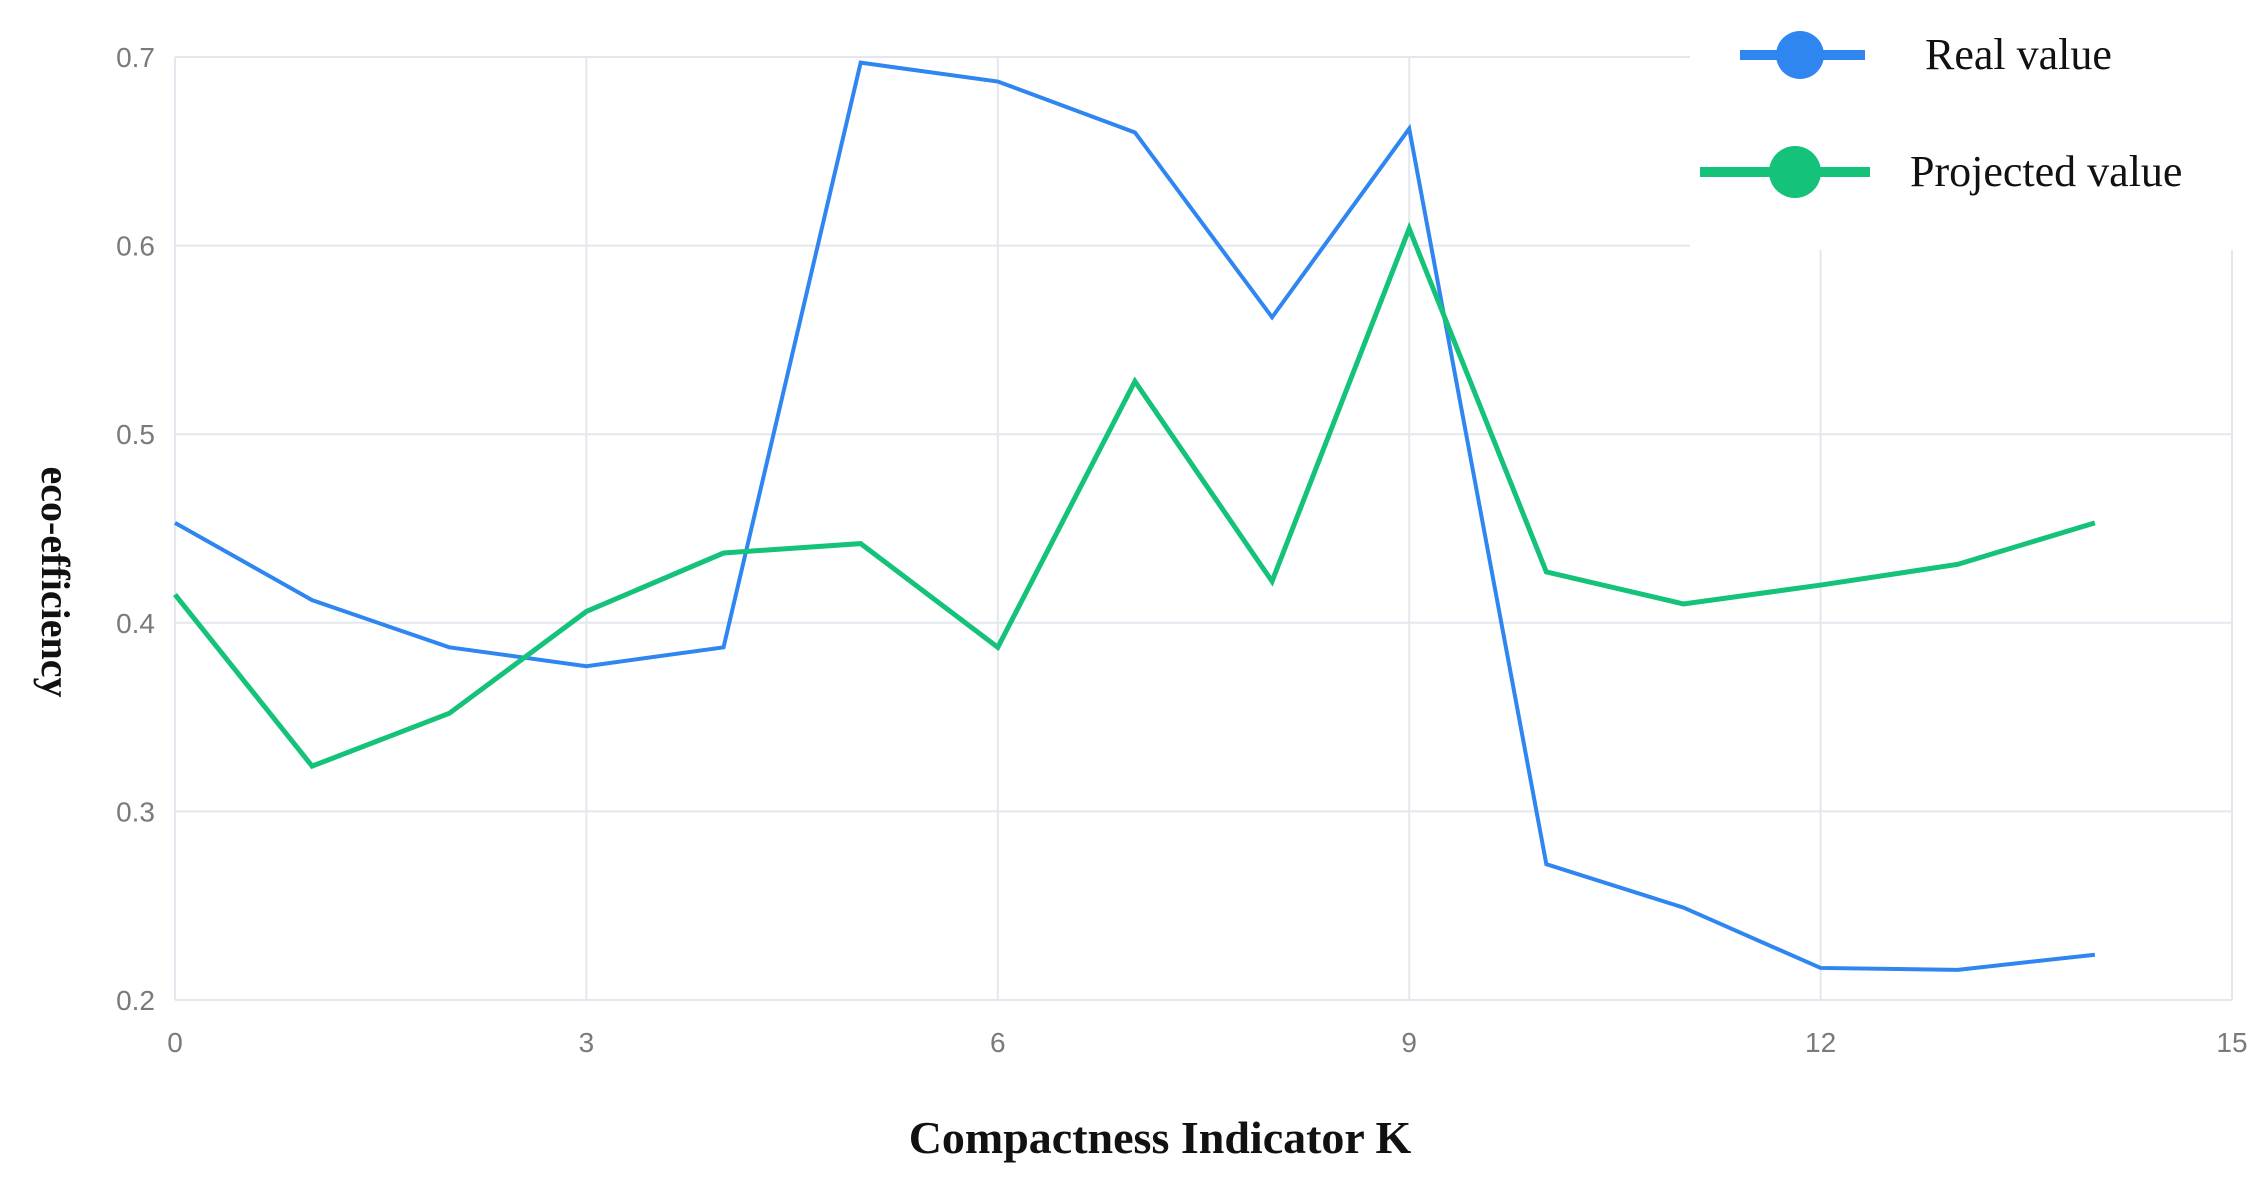 This screenshot has width=2261, height=1182. What do you see at coordinates (587, 1042) in the screenshot?
I see `x-tick-label: 3` at bounding box center [587, 1042].